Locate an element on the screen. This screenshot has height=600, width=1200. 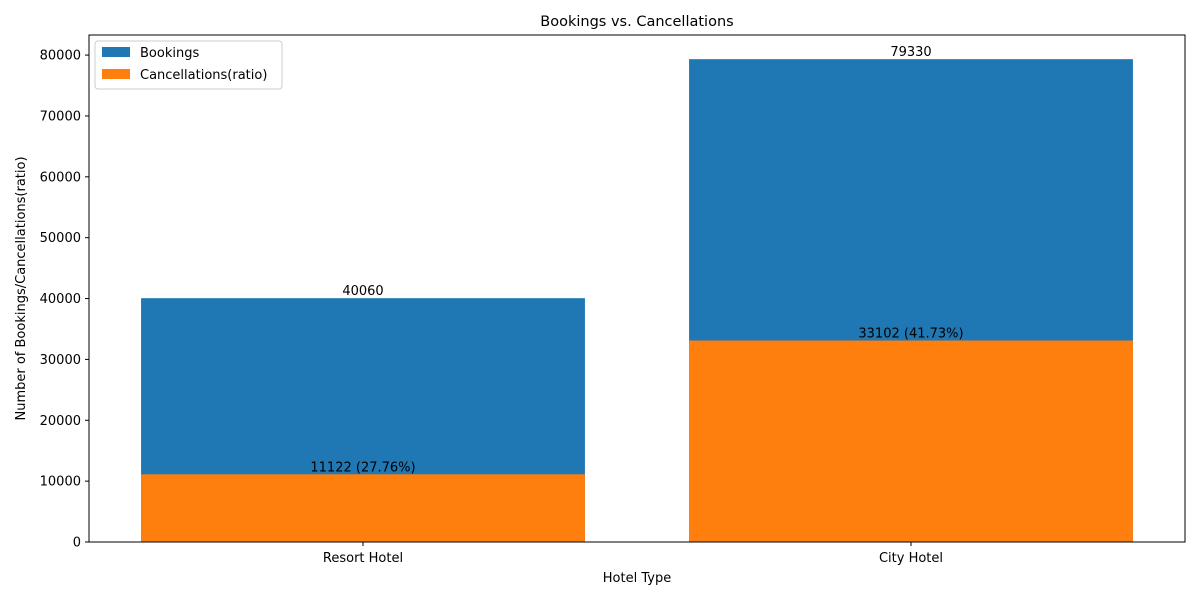
legend-swatch-bookings is located at coordinates (116, 52).